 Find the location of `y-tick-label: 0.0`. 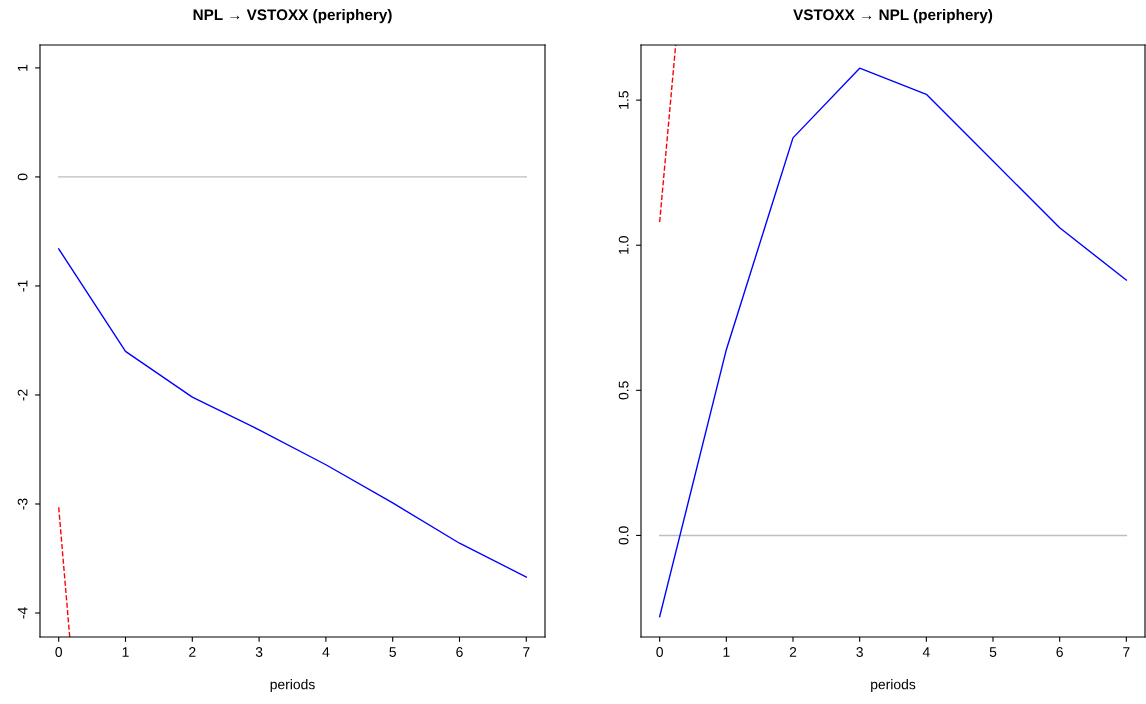

y-tick-label: 0.0 is located at coordinates (623, 535).